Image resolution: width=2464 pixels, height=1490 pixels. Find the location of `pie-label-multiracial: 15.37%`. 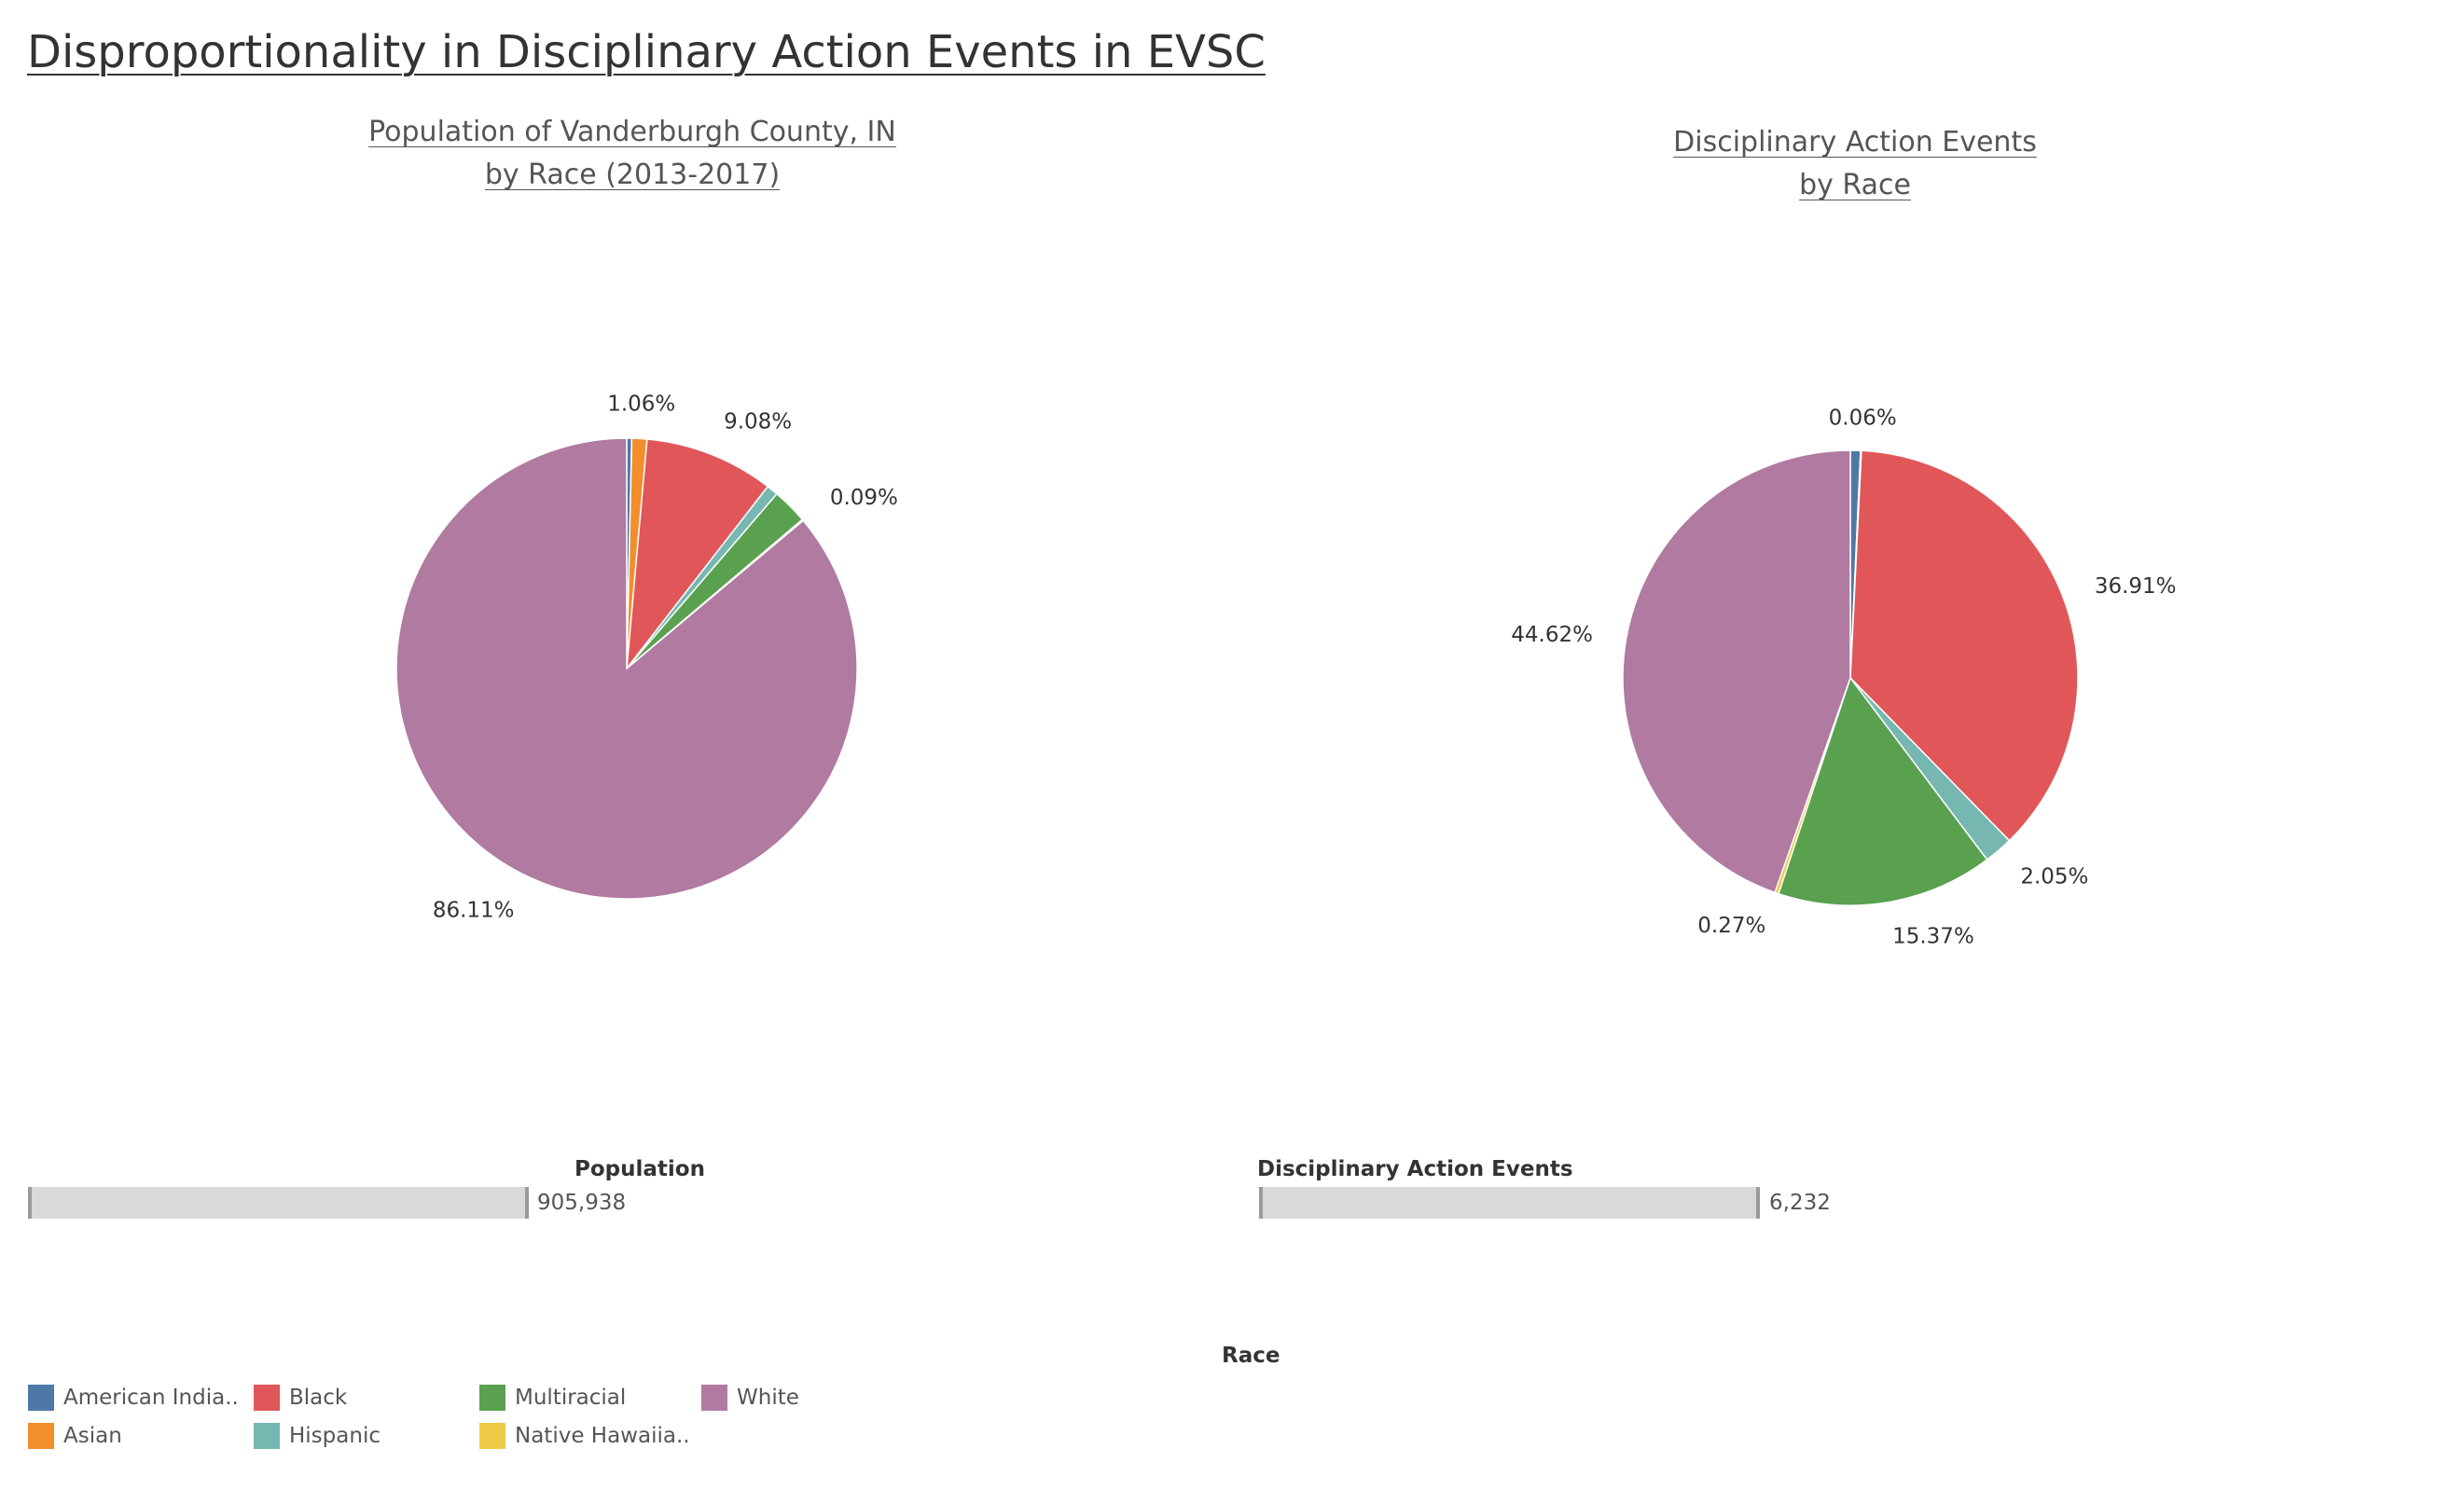

pie-label-multiracial: 15.37% is located at coordinates (1933, 936).